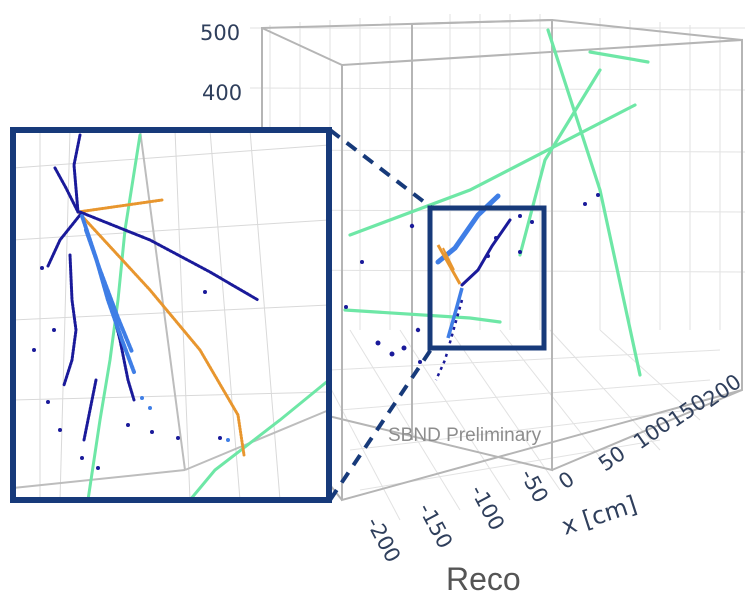 The width and height of the screenshot is (752, 601). I want to click on track-primary-main, so click(486, 252).